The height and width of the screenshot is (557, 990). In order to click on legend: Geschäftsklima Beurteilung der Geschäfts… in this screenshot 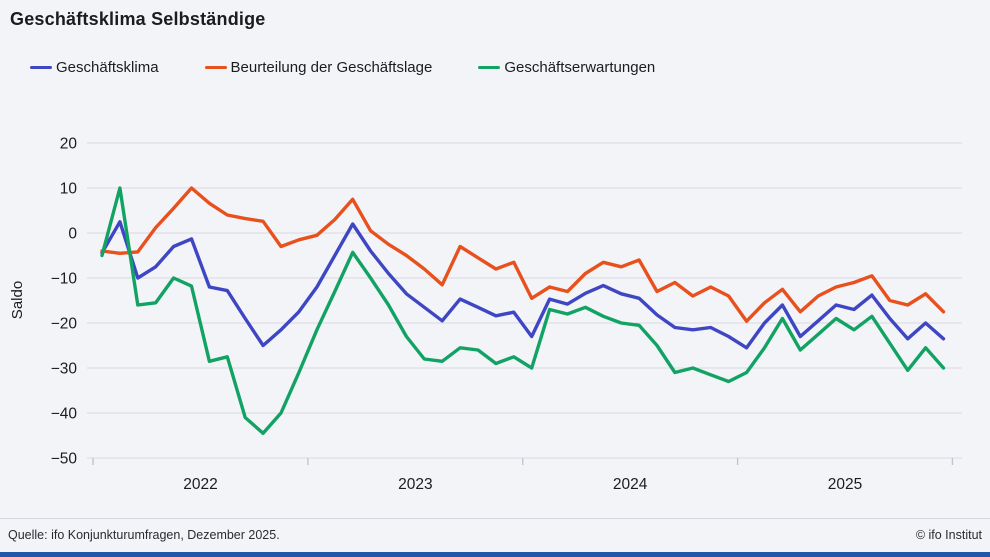, I will do `click(342, 67)`.